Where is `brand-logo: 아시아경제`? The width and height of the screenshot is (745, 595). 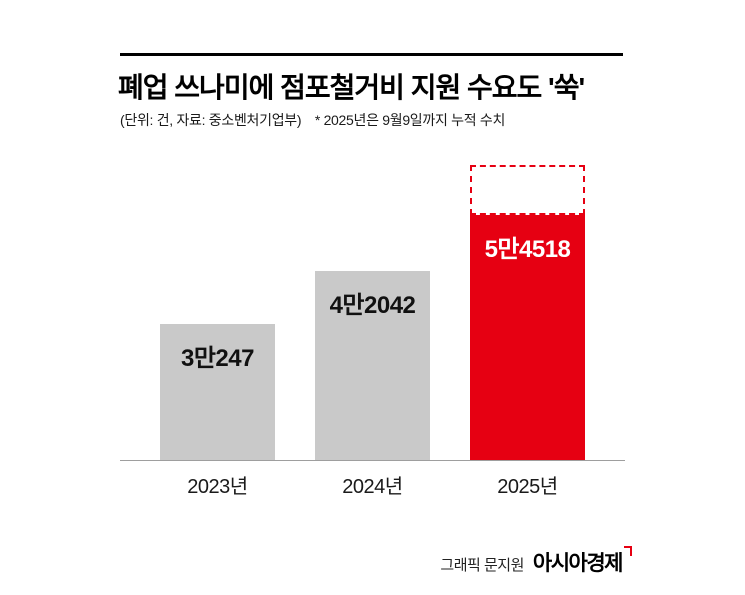
brand-logo: 아시아경제 is located at coordinates (582, 561).